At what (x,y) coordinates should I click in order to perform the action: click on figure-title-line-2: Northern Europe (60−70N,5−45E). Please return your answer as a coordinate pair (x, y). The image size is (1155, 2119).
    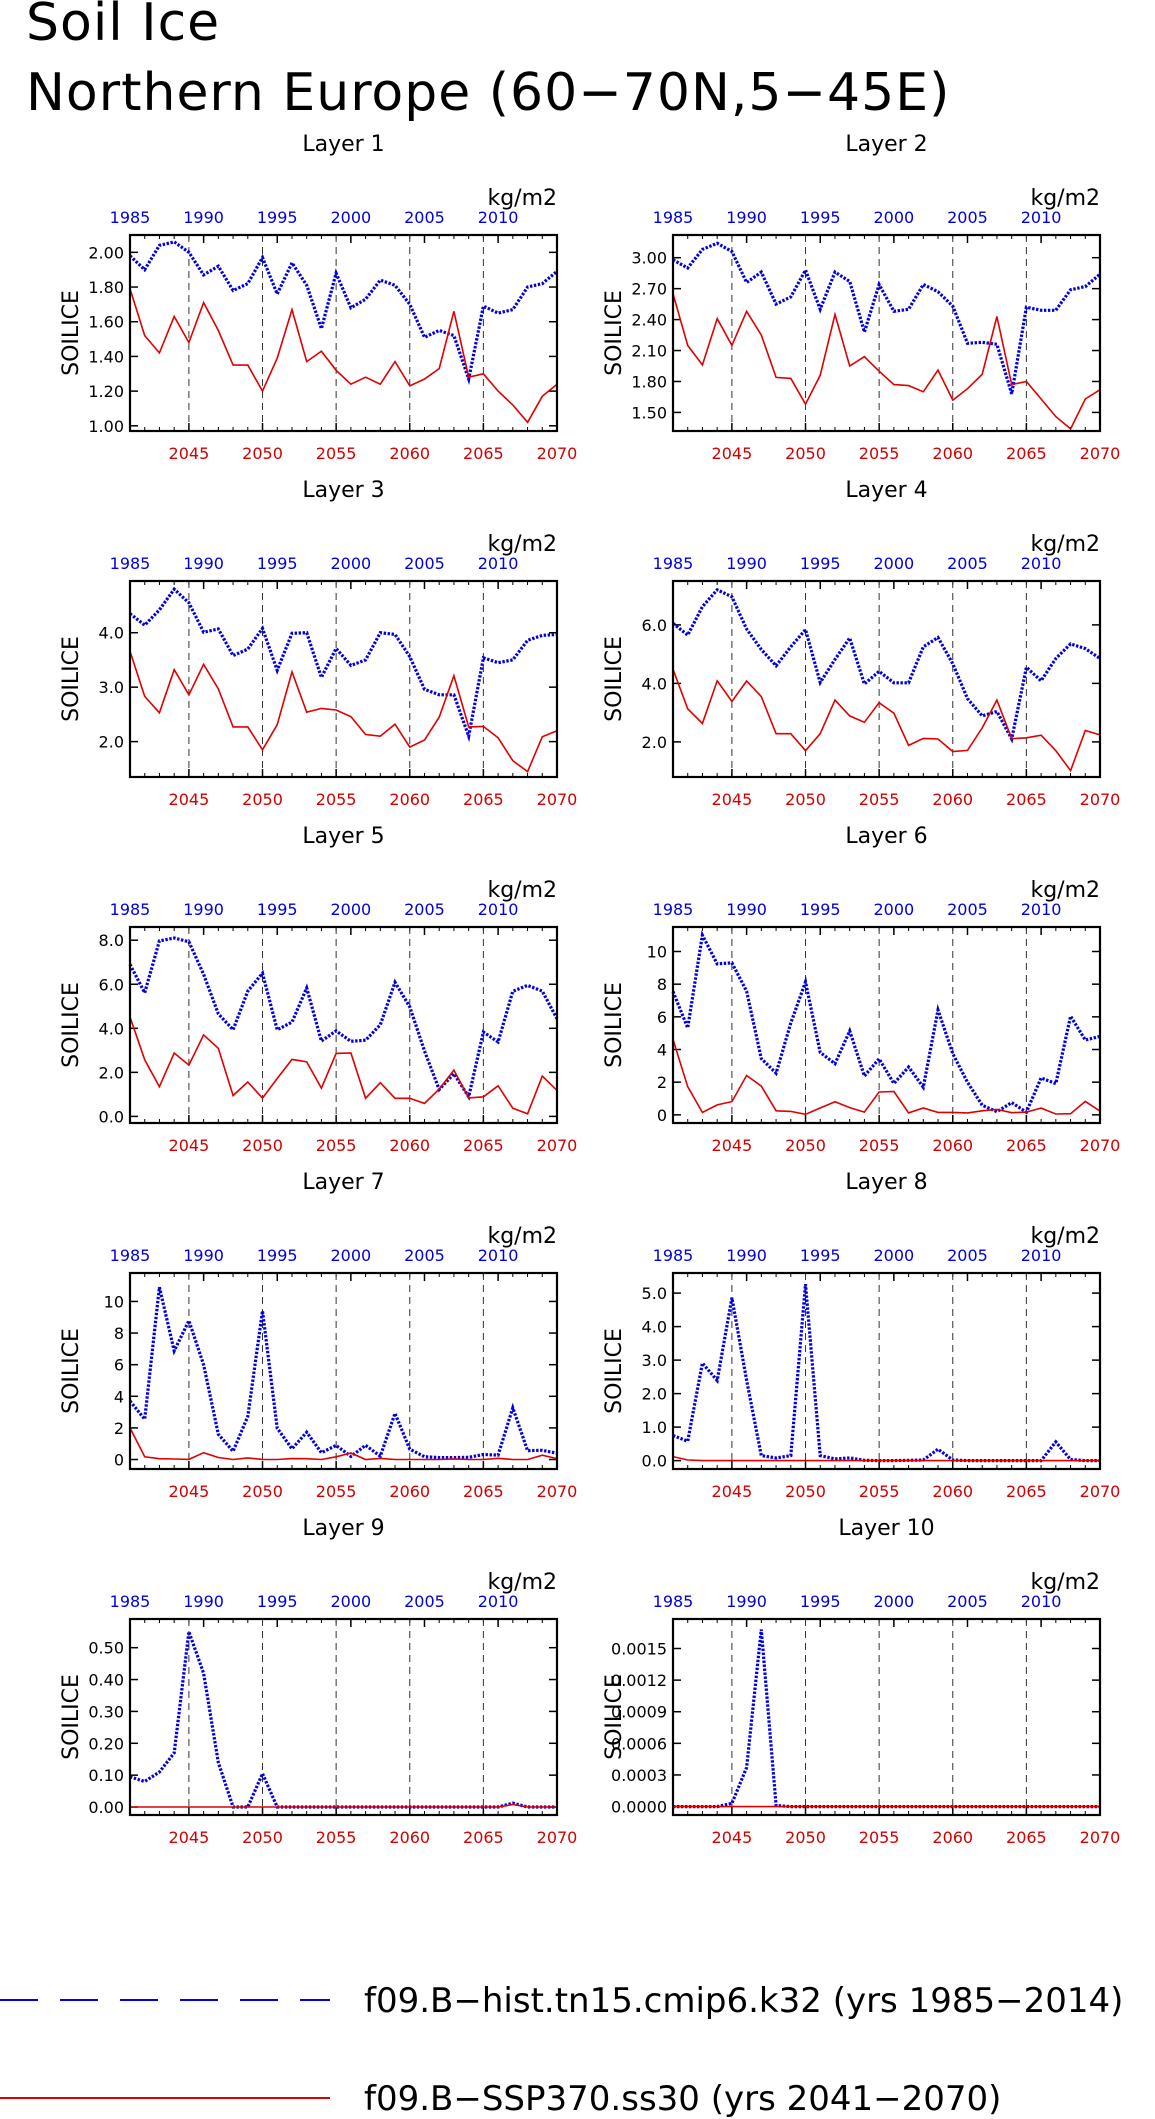
    Looking at the image, I should click on (488, 93).